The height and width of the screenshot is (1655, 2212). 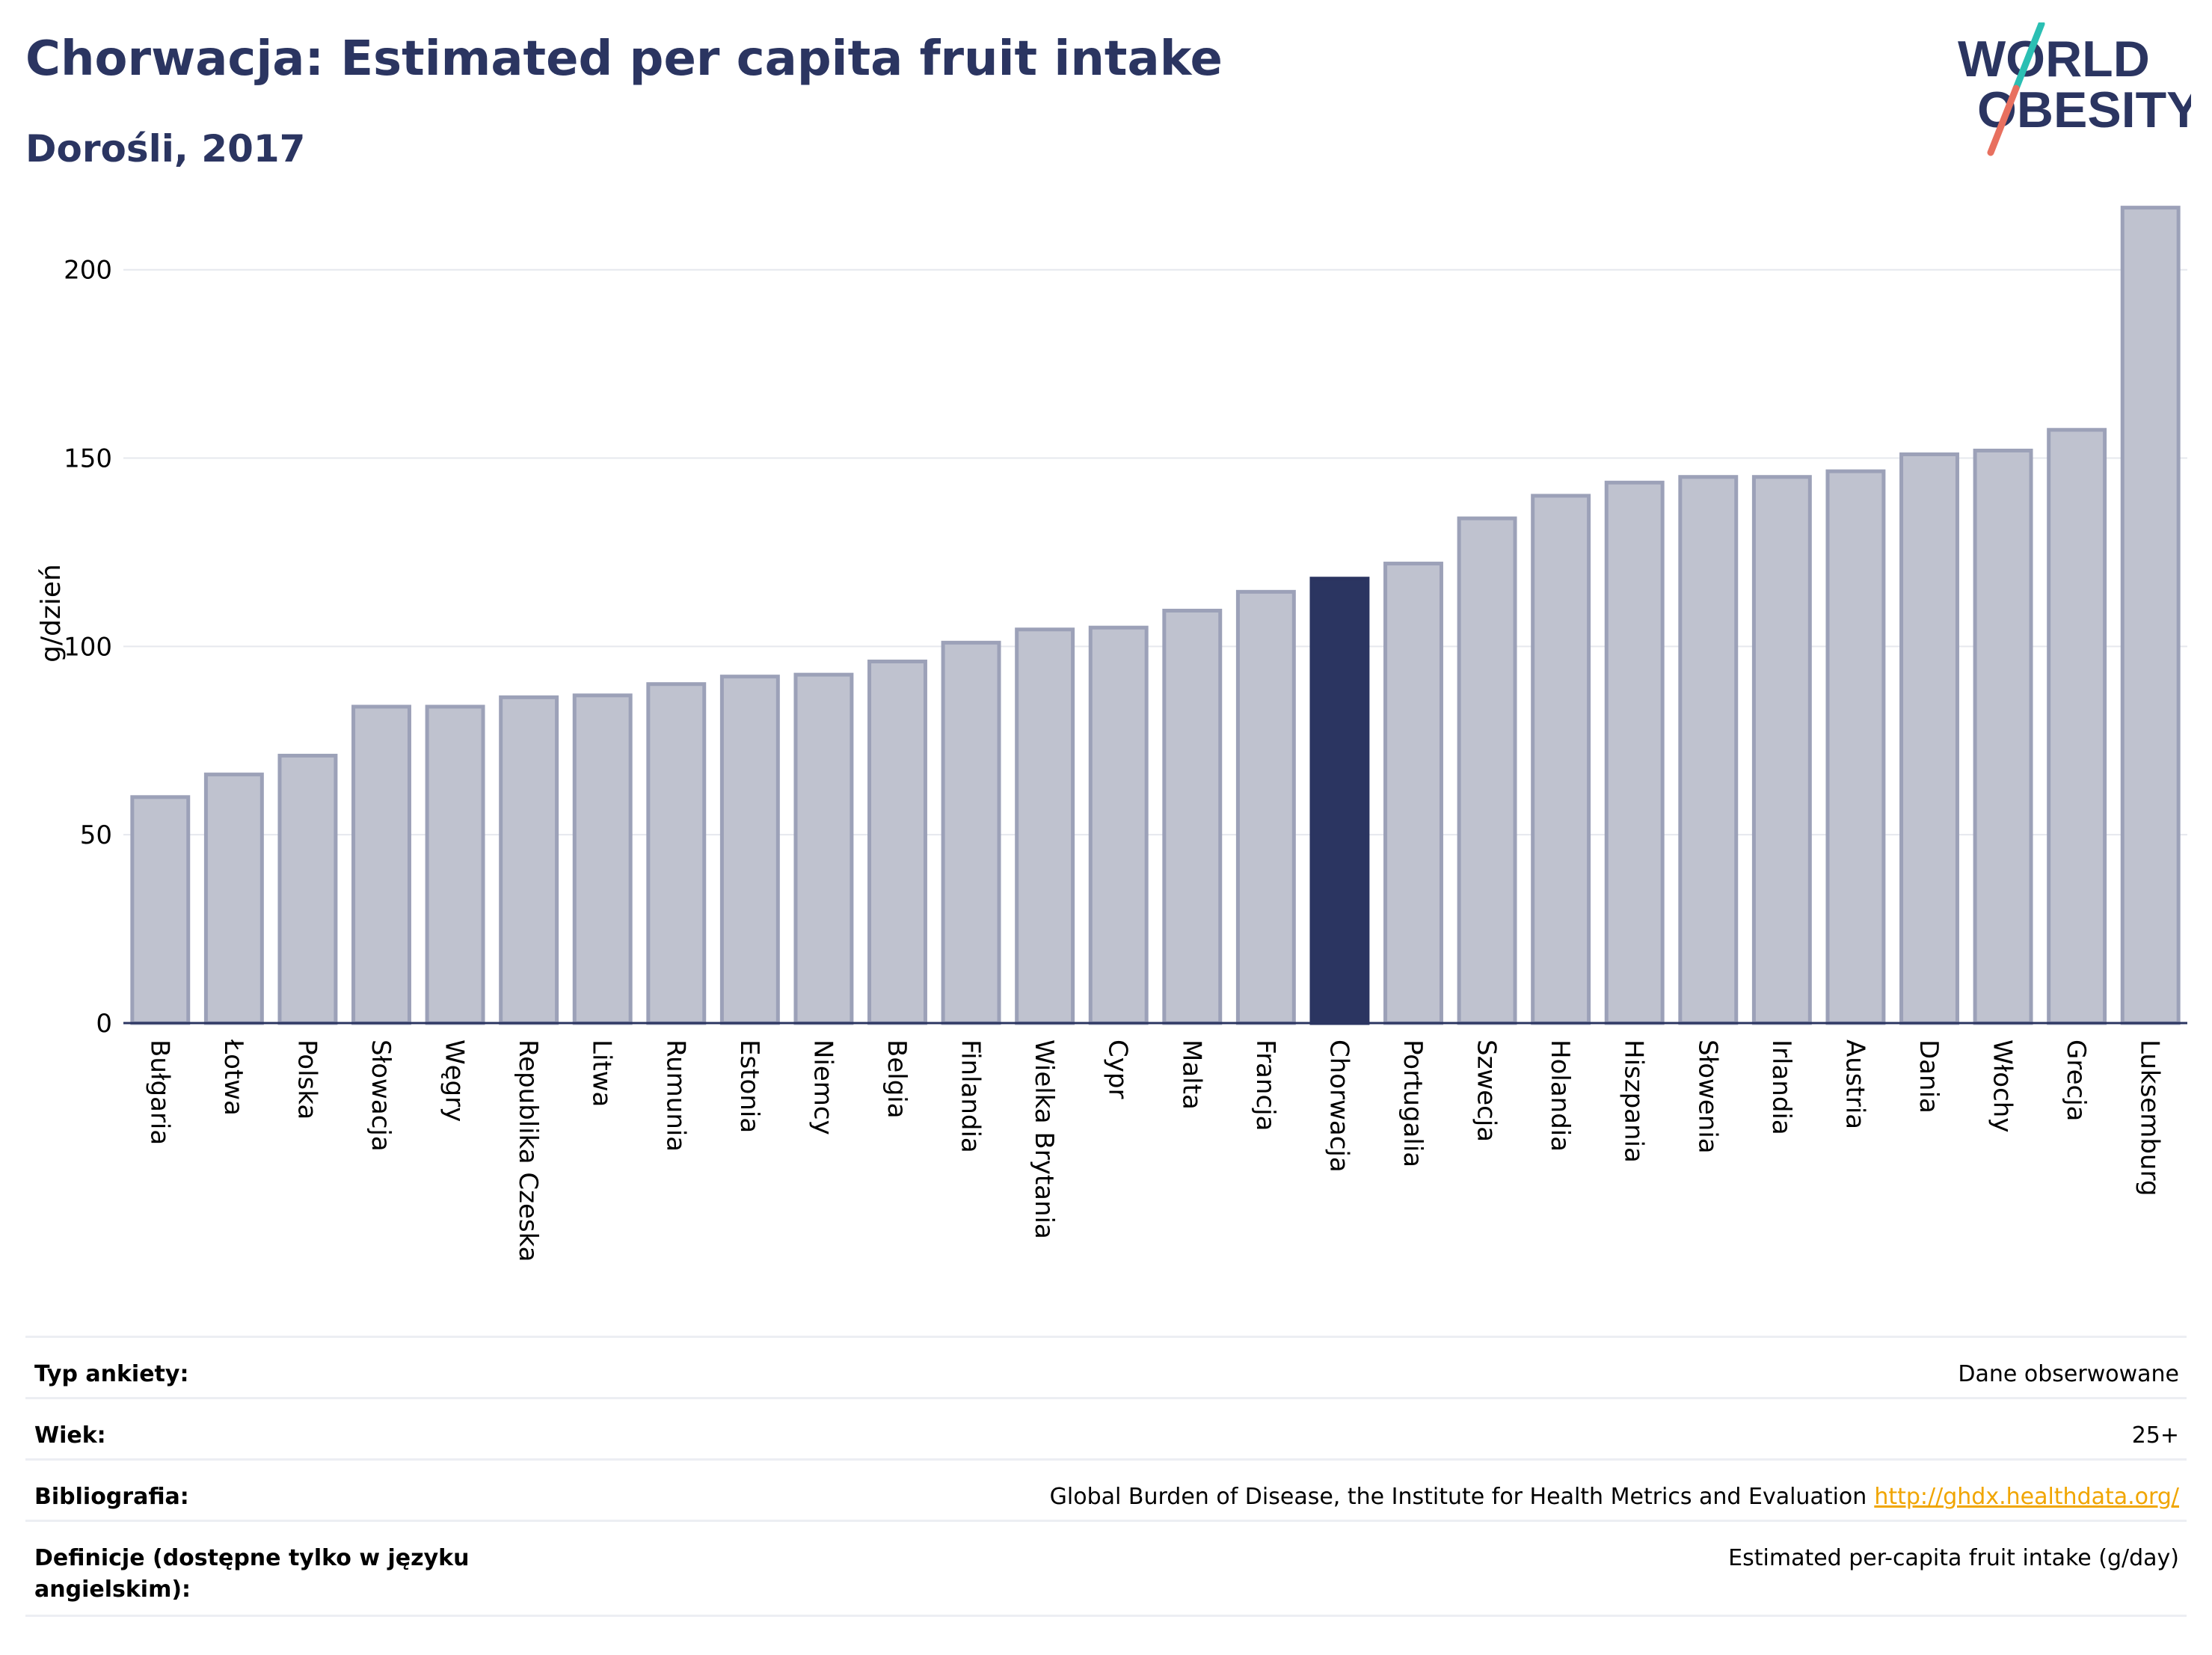 I want to click on world-obesity-logo: WORLD OBESITY, so click(x=2074, y=89).